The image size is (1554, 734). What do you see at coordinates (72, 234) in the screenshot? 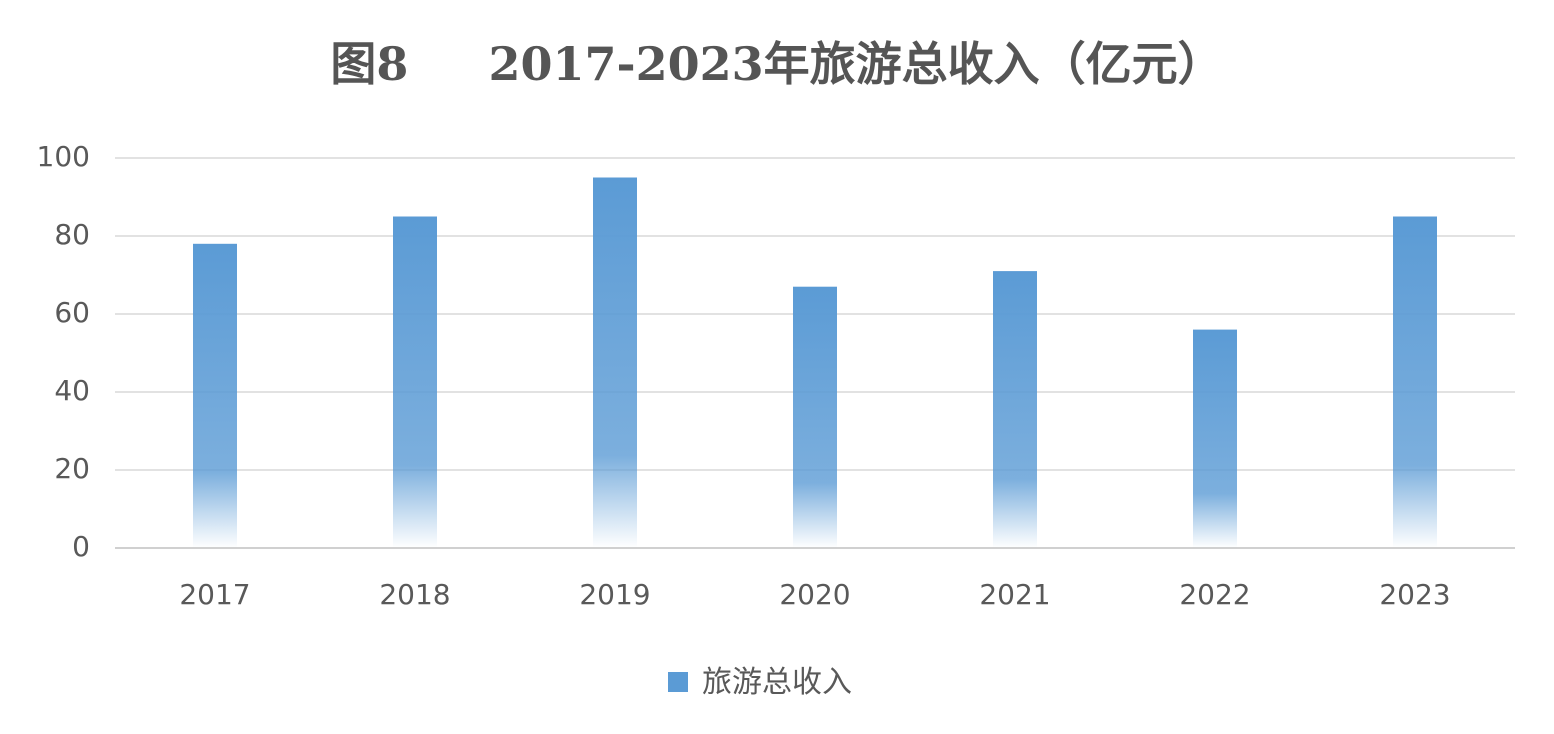
I see `y-tick-label: 80` at bounding box center [72, 234].